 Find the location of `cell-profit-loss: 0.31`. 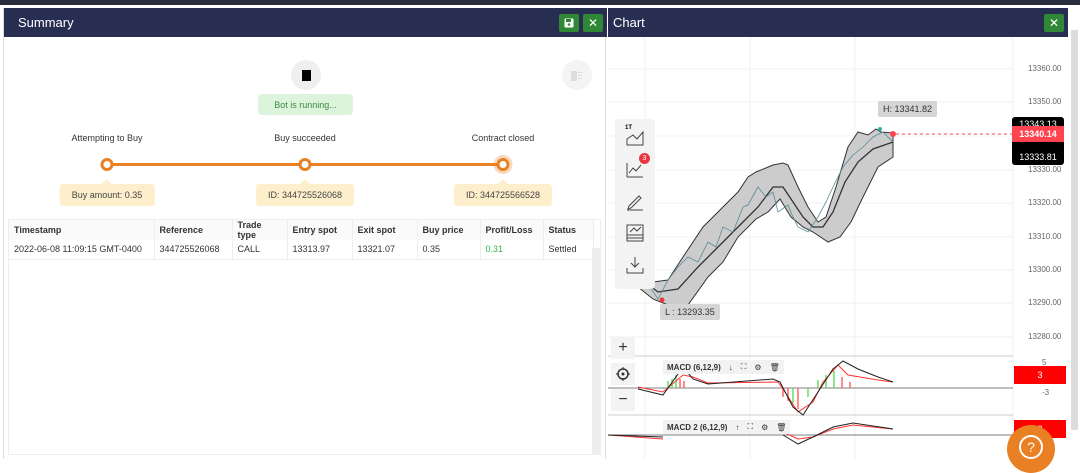

cell-profit-loss: 0.31 is located at coordinates (512, 250).